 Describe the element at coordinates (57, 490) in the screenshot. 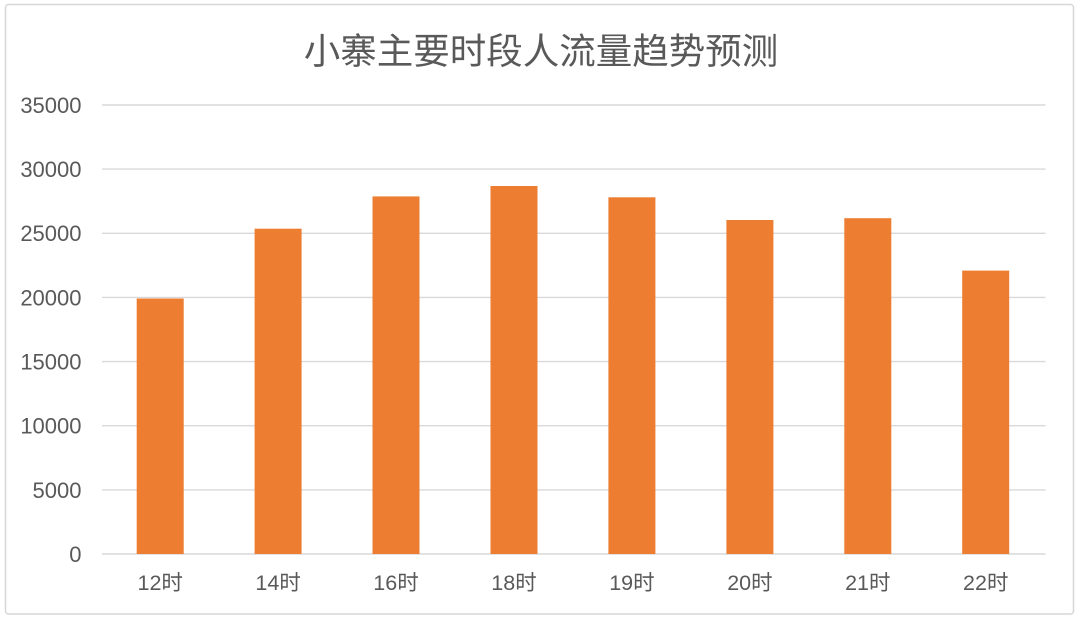

I see `svg-text: 5000` at that location.